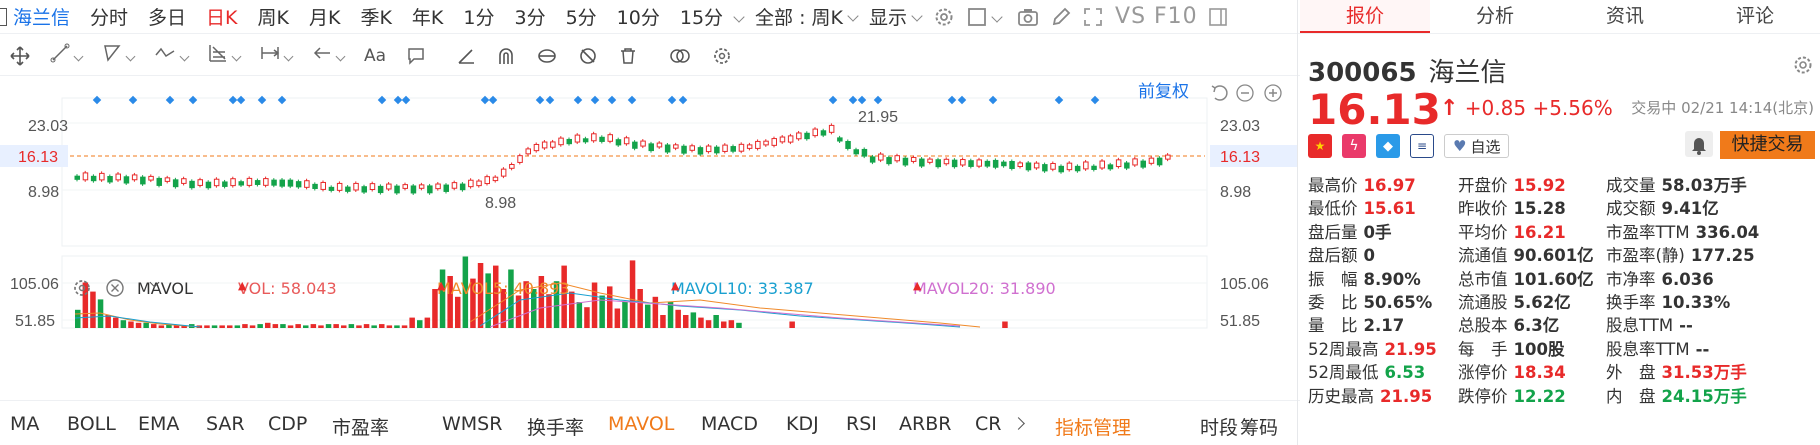  I want to click on tab-weekly-k: 周K, so click(273, 18).